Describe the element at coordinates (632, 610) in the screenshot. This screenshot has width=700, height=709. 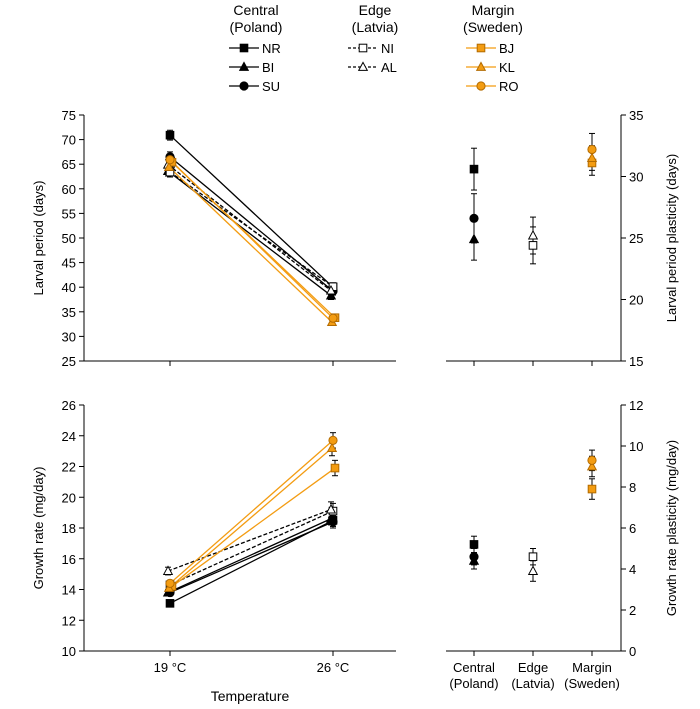
I see `y-tick-label: 2` at that location.